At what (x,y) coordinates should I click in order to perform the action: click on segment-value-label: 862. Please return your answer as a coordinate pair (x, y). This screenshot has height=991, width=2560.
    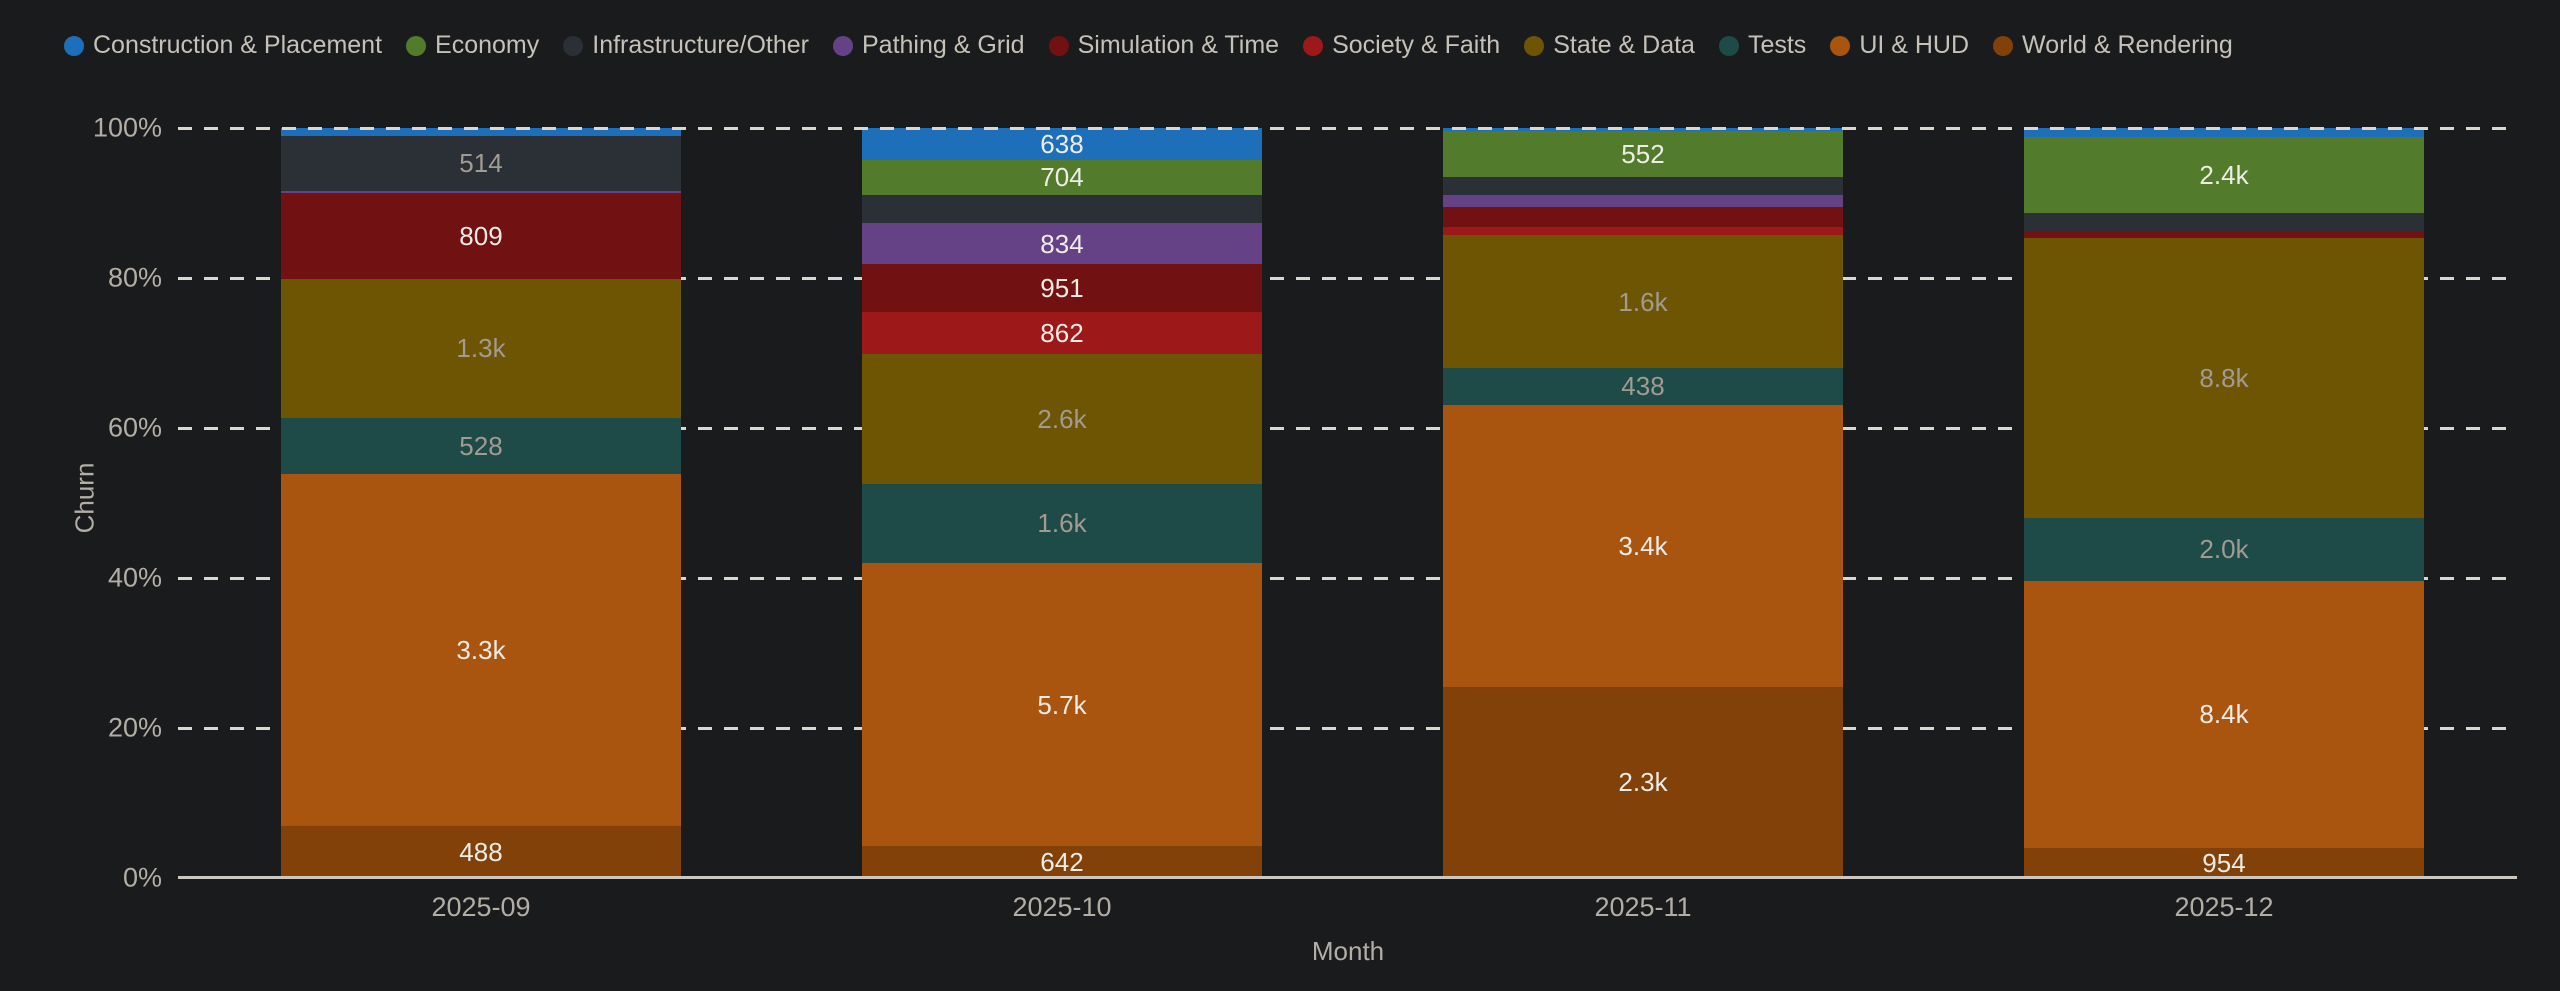
    Looking at the image, I should click on (1062, 333).